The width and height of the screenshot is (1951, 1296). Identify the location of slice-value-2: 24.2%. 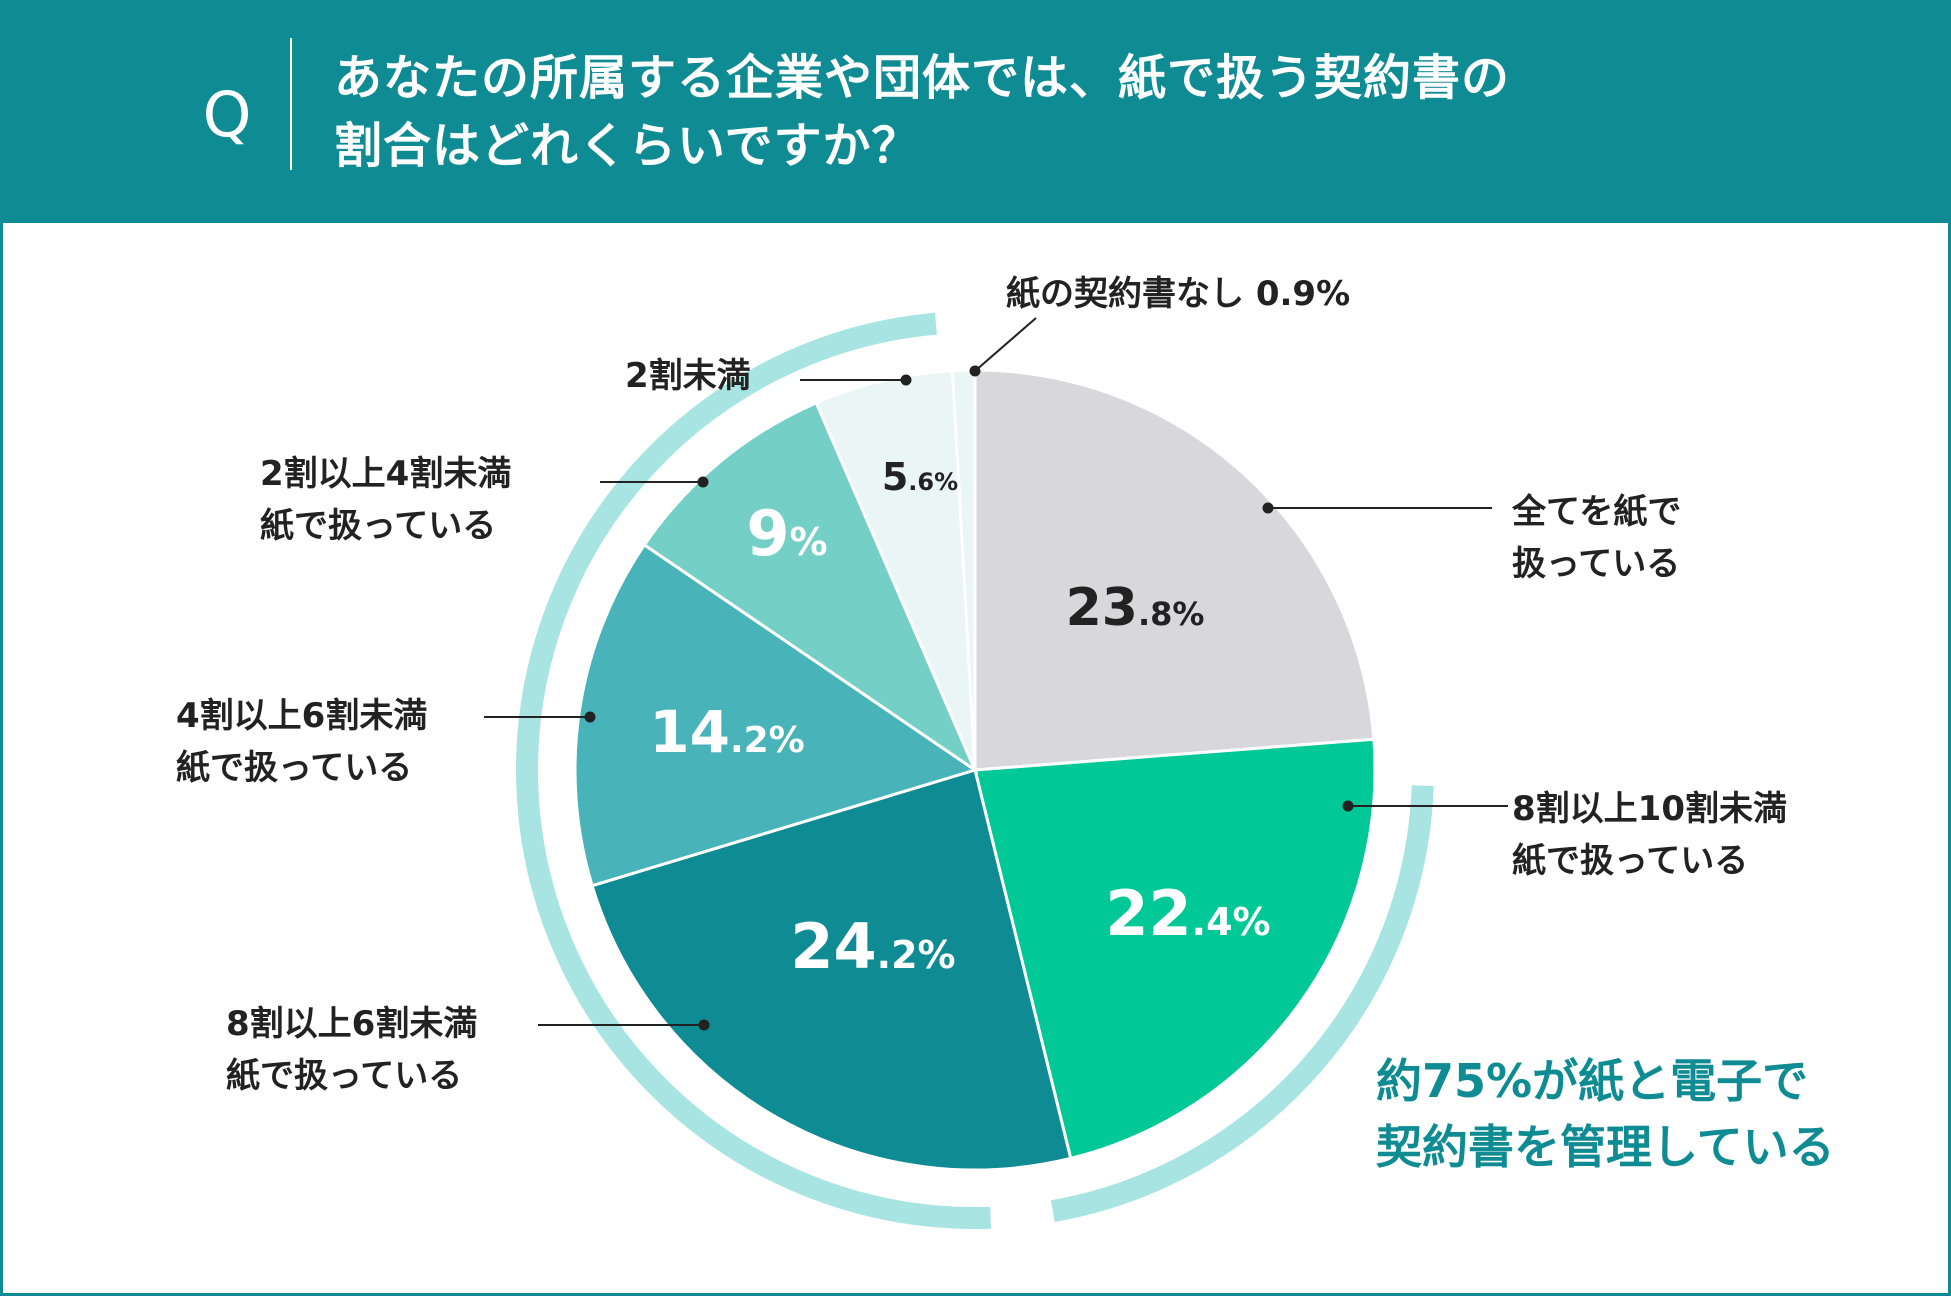
(872, 946).